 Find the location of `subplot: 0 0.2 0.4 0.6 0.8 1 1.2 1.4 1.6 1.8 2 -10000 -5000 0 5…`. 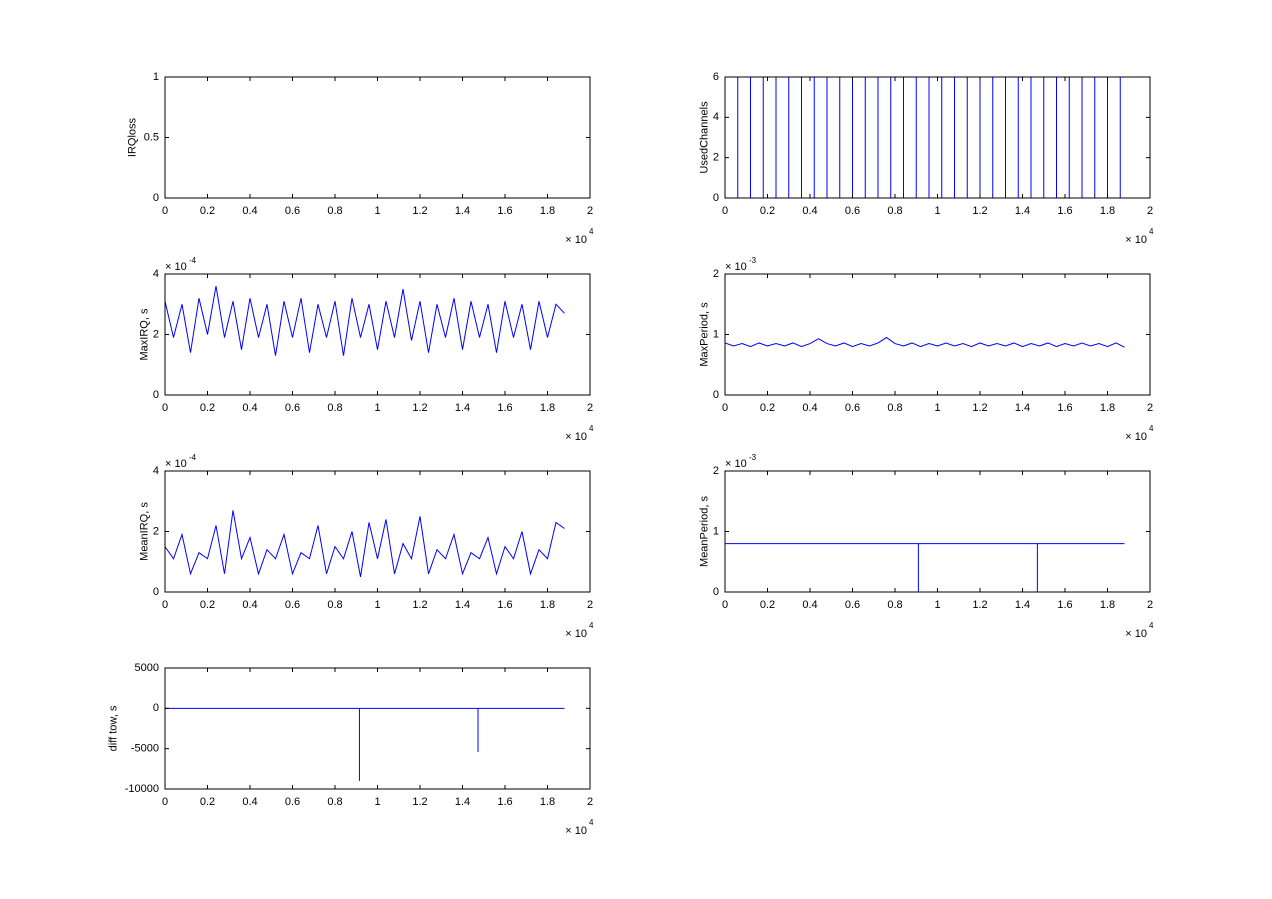

subplot: 0 0.2 0.4 0.6 0.8 1 1.2 1.4 1.6 1.8 2 -10000 -5000 0 5… is located at coordinates (351, 749).